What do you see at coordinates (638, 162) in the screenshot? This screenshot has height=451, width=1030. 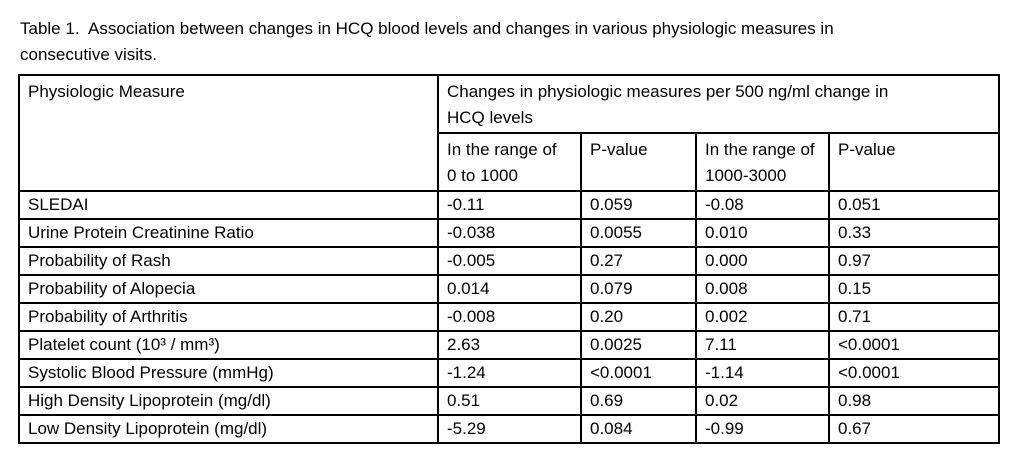 I see `header-pvalue-1: P-value` at bounding box center [638, 162].